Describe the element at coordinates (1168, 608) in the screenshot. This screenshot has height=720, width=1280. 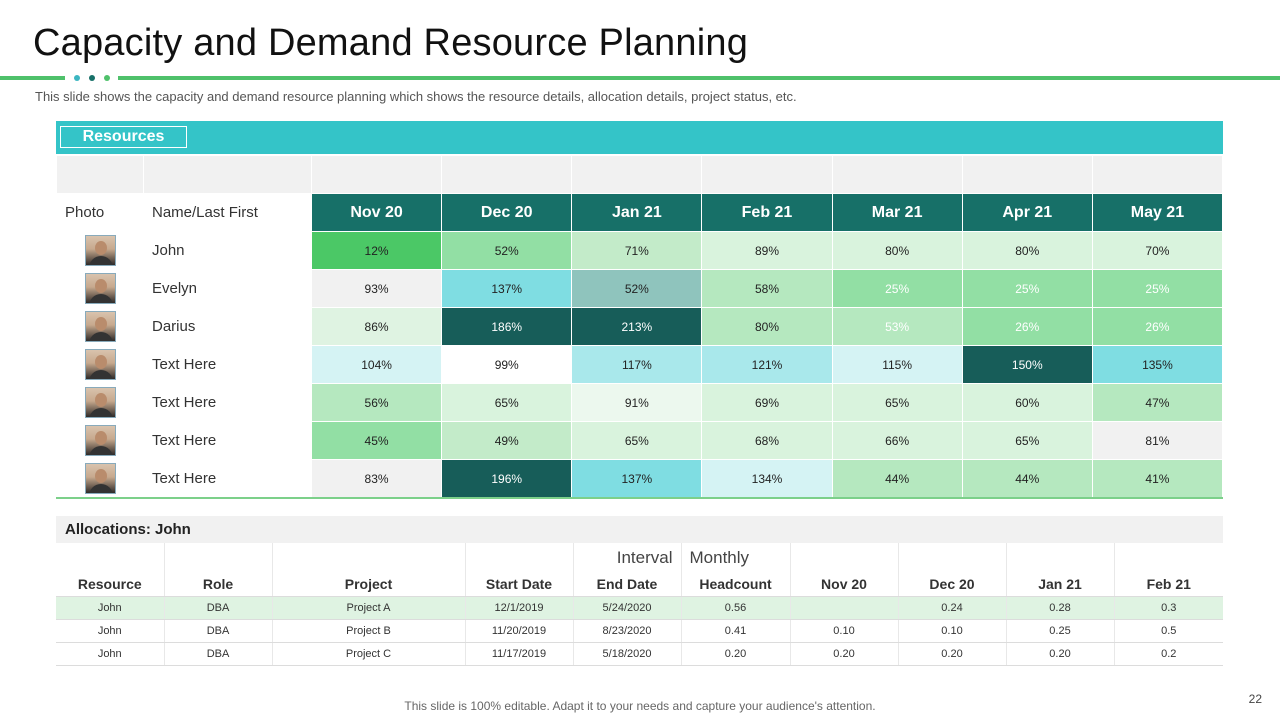
I see `allocation-cell: 0.3` at that location.